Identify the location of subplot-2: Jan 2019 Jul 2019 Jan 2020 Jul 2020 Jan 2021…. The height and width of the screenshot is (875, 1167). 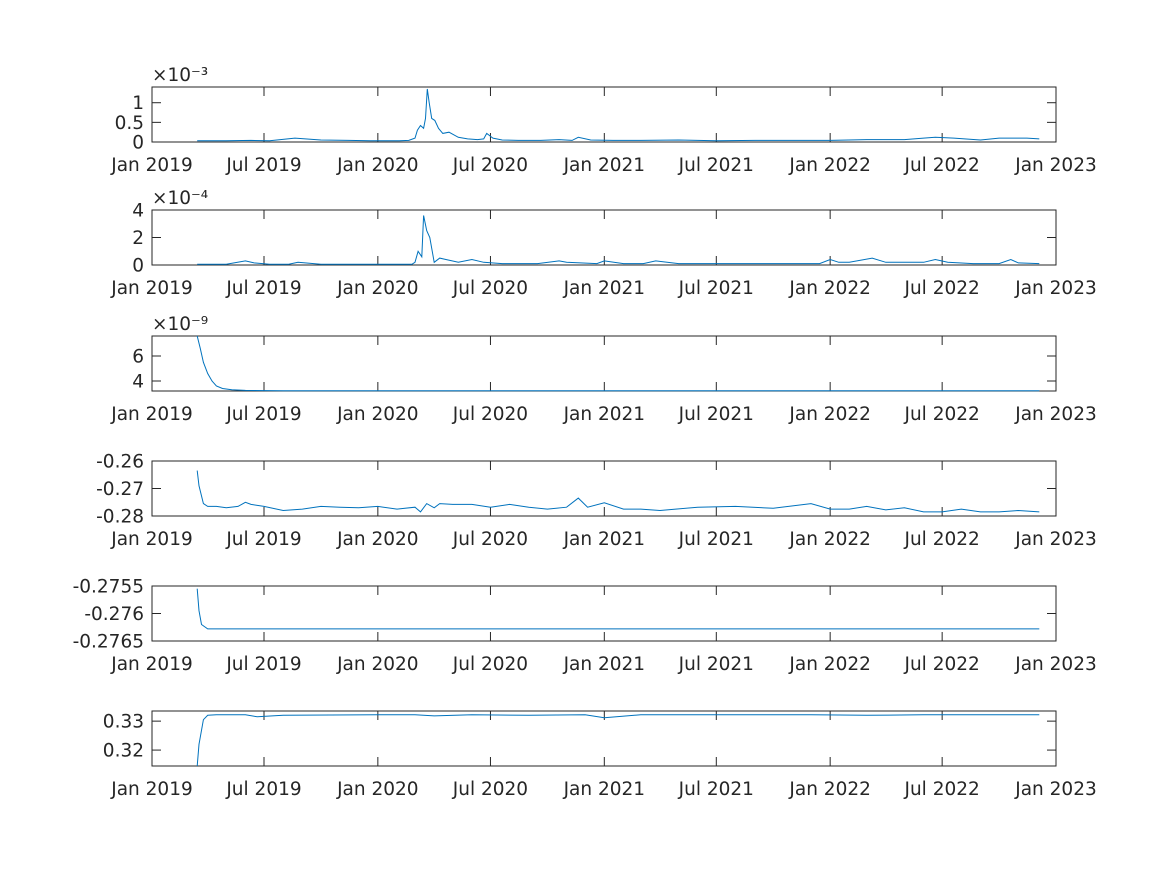
(603, 243).